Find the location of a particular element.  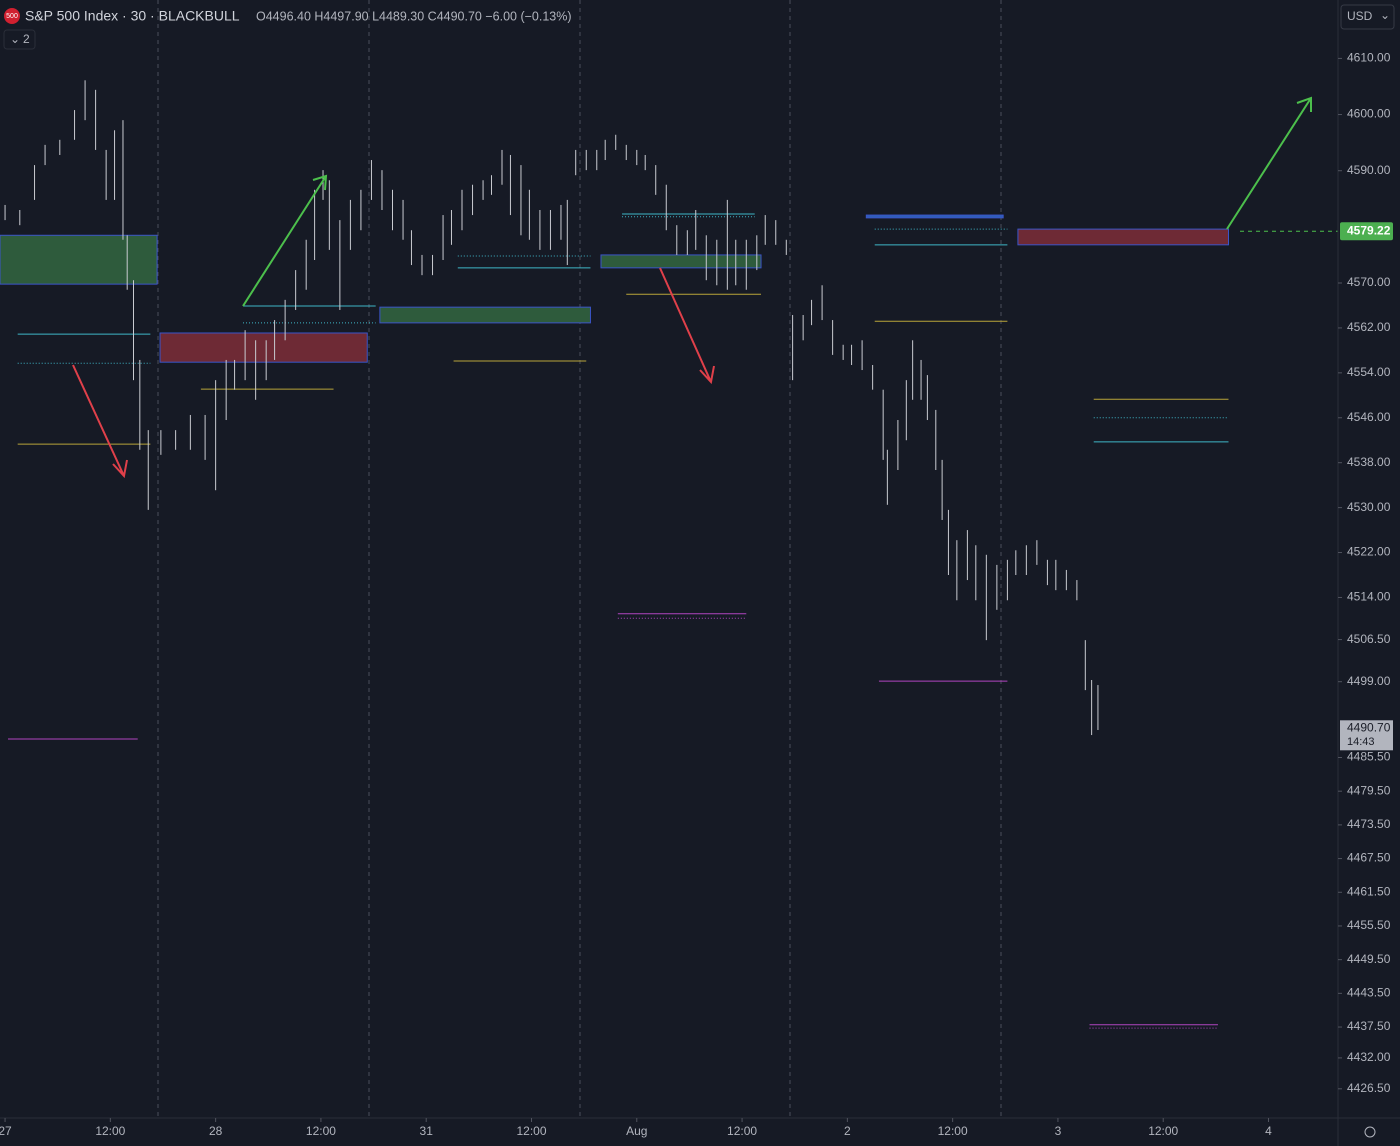

y-tick-label: 4426.50 is located at coordinates (1369, 1088).